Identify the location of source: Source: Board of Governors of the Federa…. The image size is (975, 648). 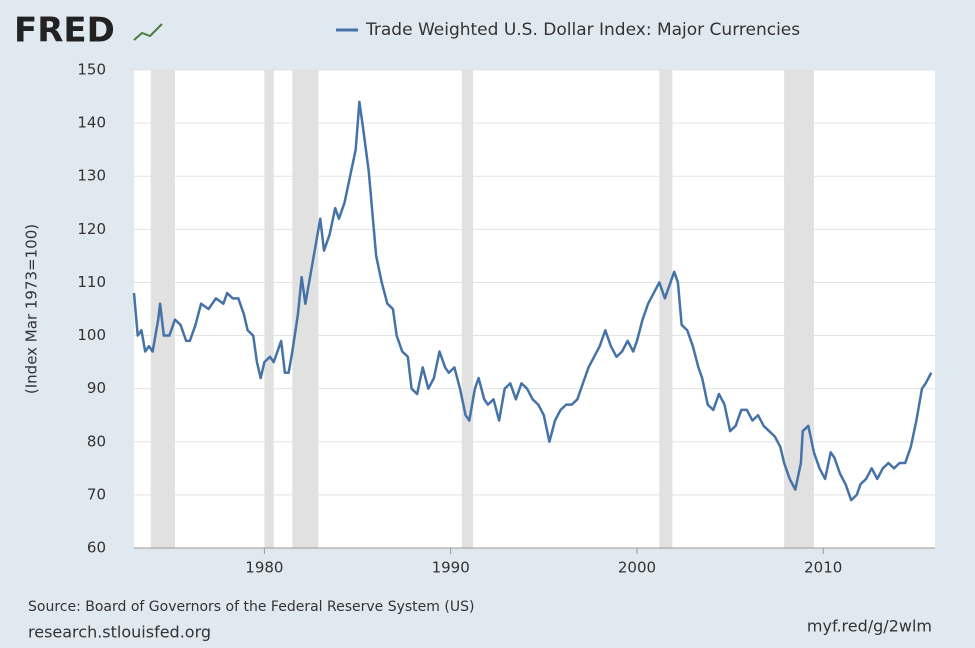
(251, 607).